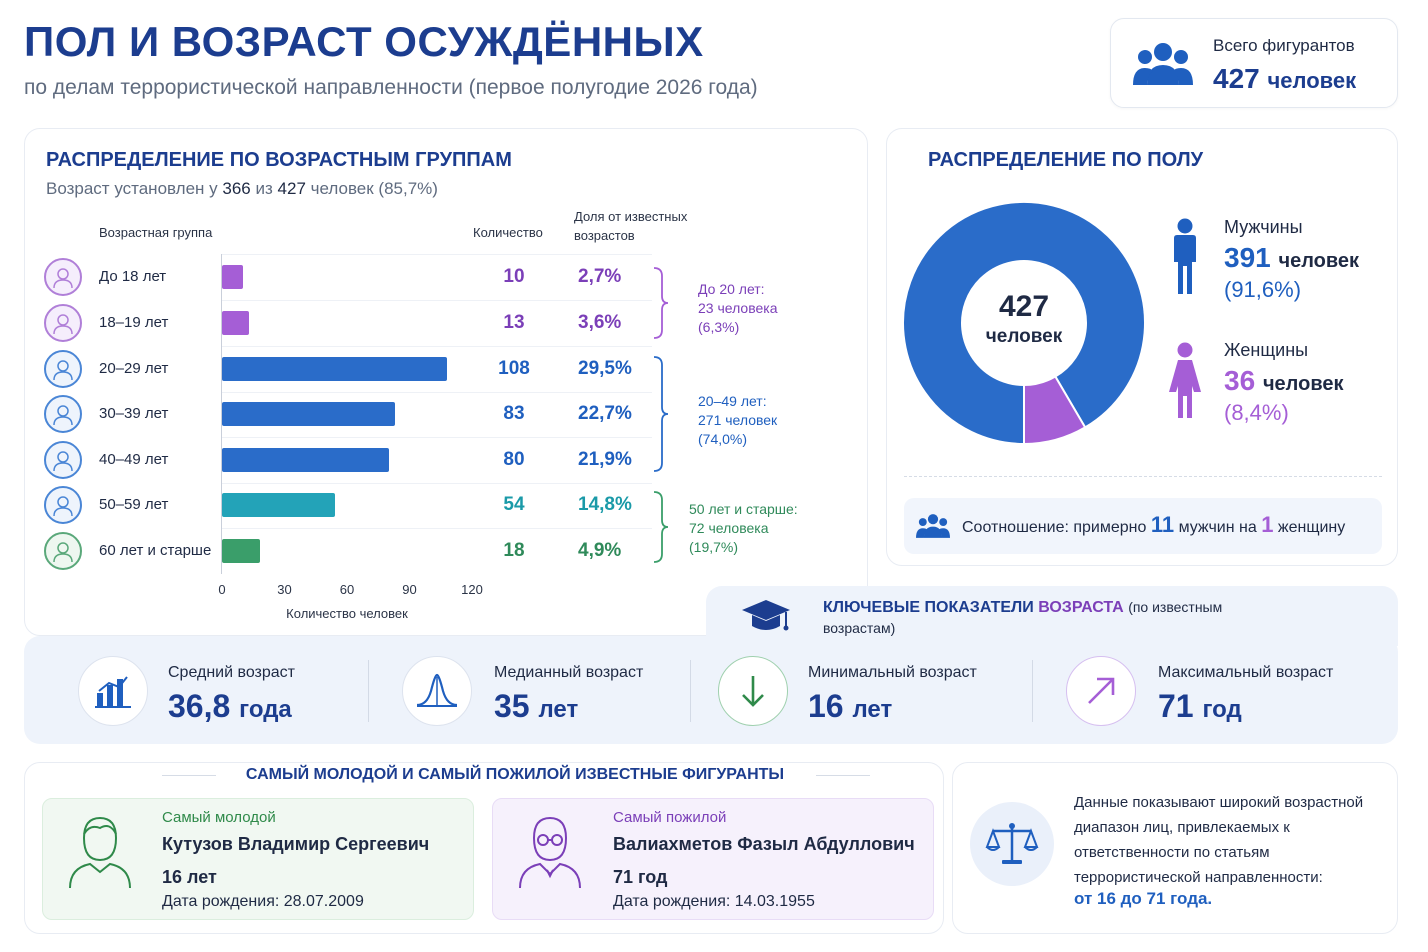  I want to click on youngest-age: 16 лет, so click(189, 877).